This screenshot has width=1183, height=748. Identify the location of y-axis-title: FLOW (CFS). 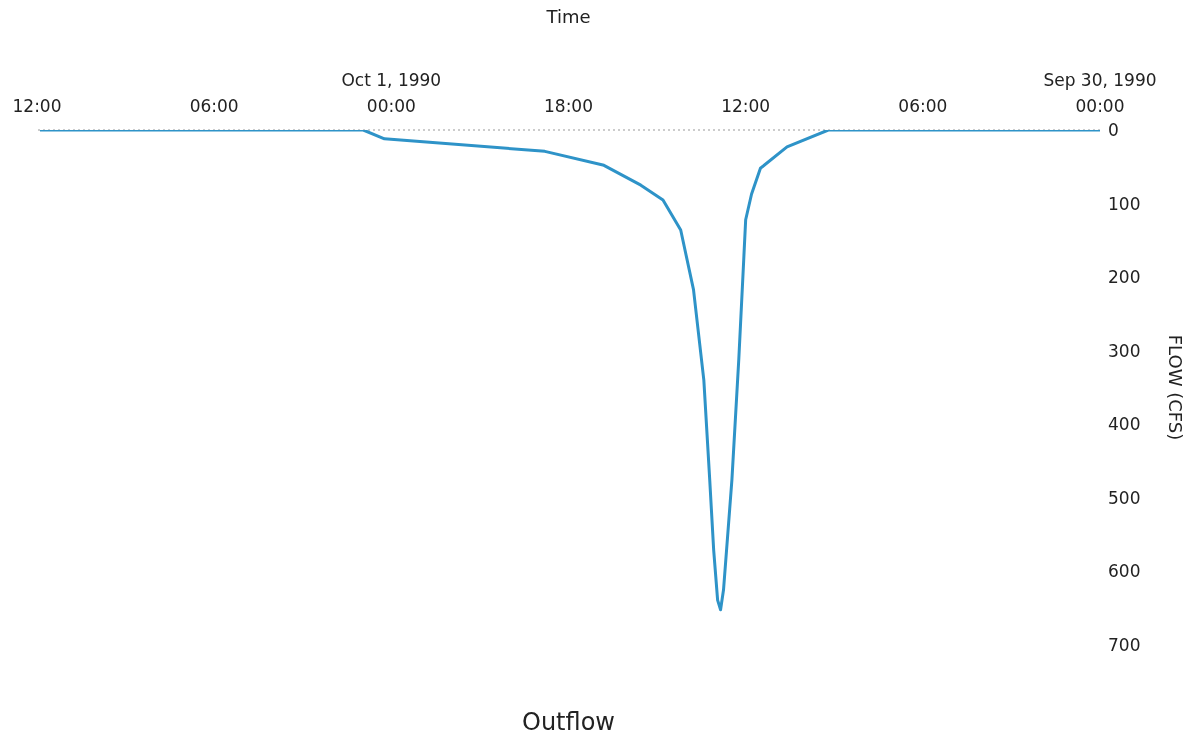
(1173, 387).